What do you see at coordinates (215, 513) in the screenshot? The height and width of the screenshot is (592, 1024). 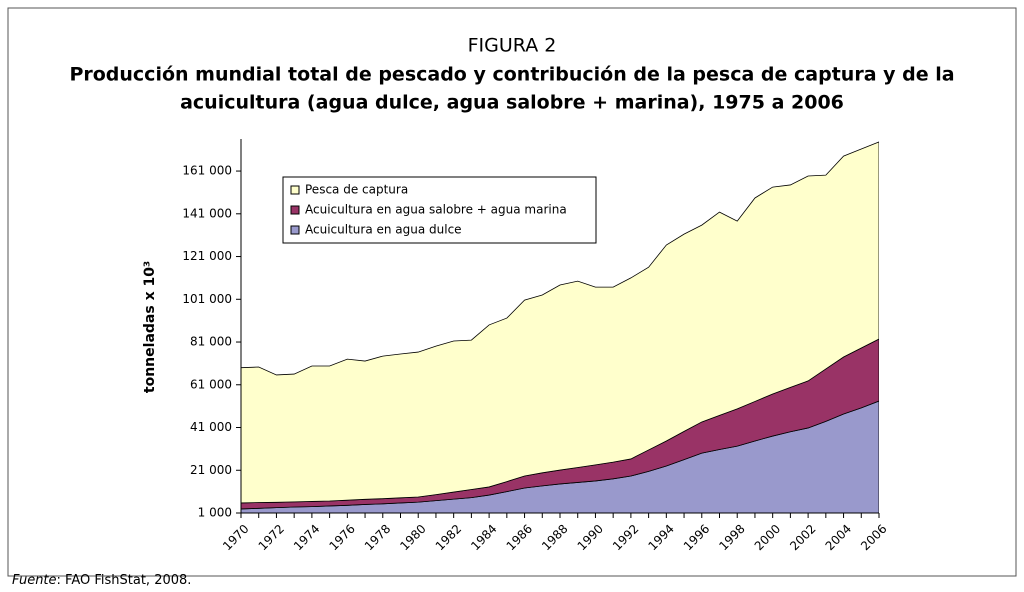 I see `y-tick-label: 1 000` at bounding box center [215, 513].